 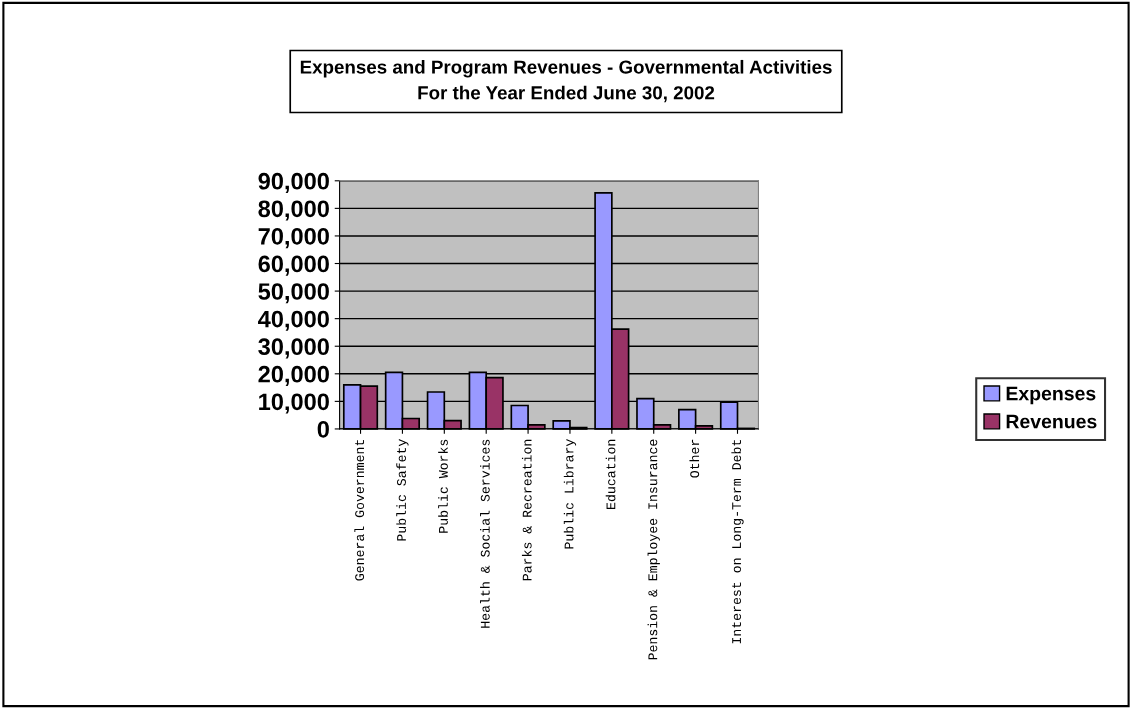 What do you see at coordinates (402, 490) in the screenshot?
I see `x-tick-label: Public Safety` at bounding box center [402, 490].